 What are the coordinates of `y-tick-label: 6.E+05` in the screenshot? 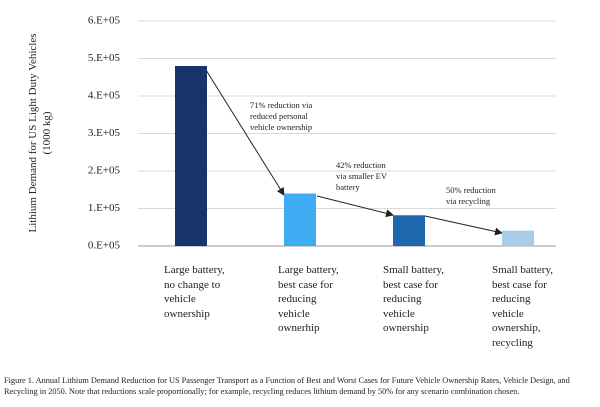 It's located at (104, 21).